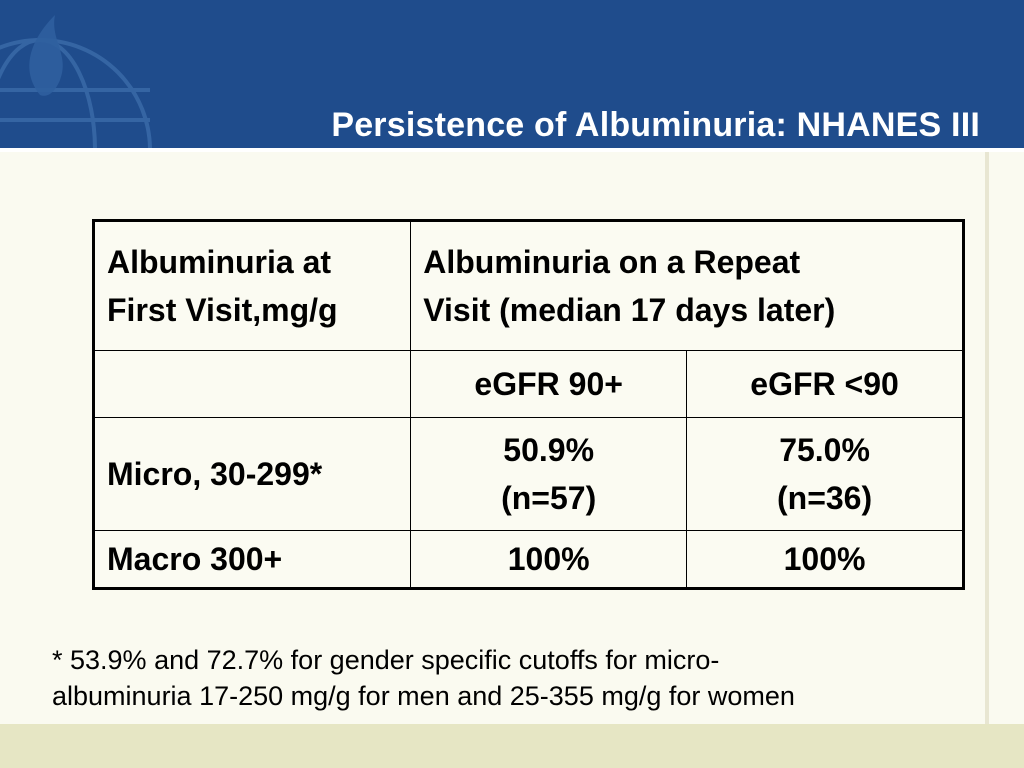  Describe the element at coordinates (825, 474) in the screenshot. I see `micro-egfr-low-cell: 75.0% (n=36)` at that location.